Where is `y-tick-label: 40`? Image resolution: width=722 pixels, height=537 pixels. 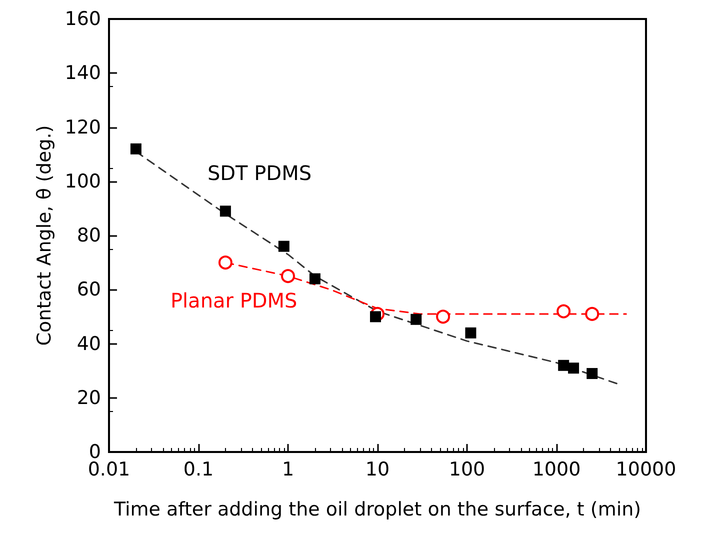
y-tick-label: 40 is located at coordinates (88, 343).